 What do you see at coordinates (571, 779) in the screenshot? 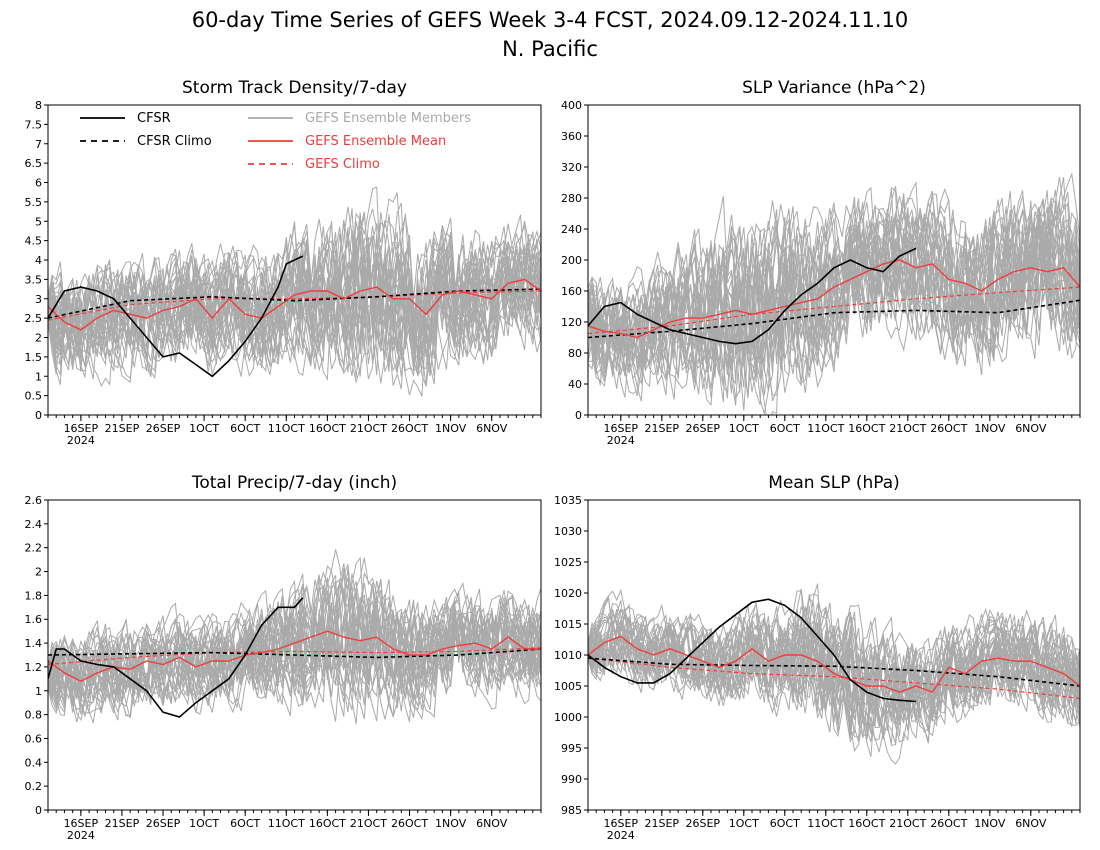
I see `y-tick-label: 990` at bounding box center [571, 779].